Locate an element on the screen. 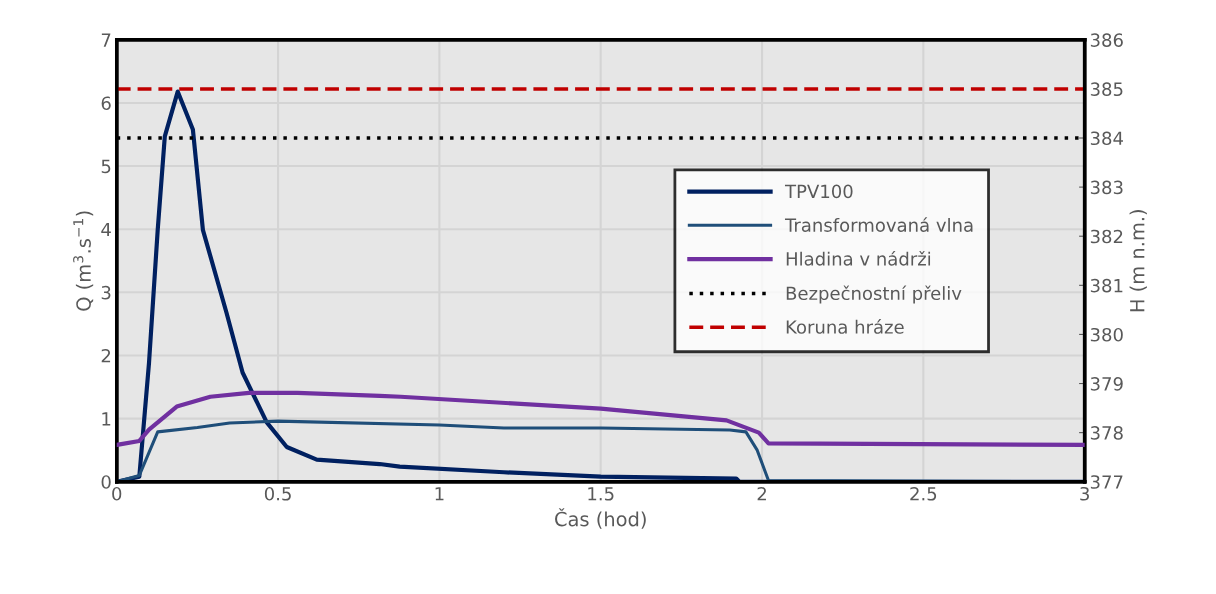 The height and width of the screenshot is (594, 1216). legend-label: Transformovaná vlna is located at coordinates (878, 224).